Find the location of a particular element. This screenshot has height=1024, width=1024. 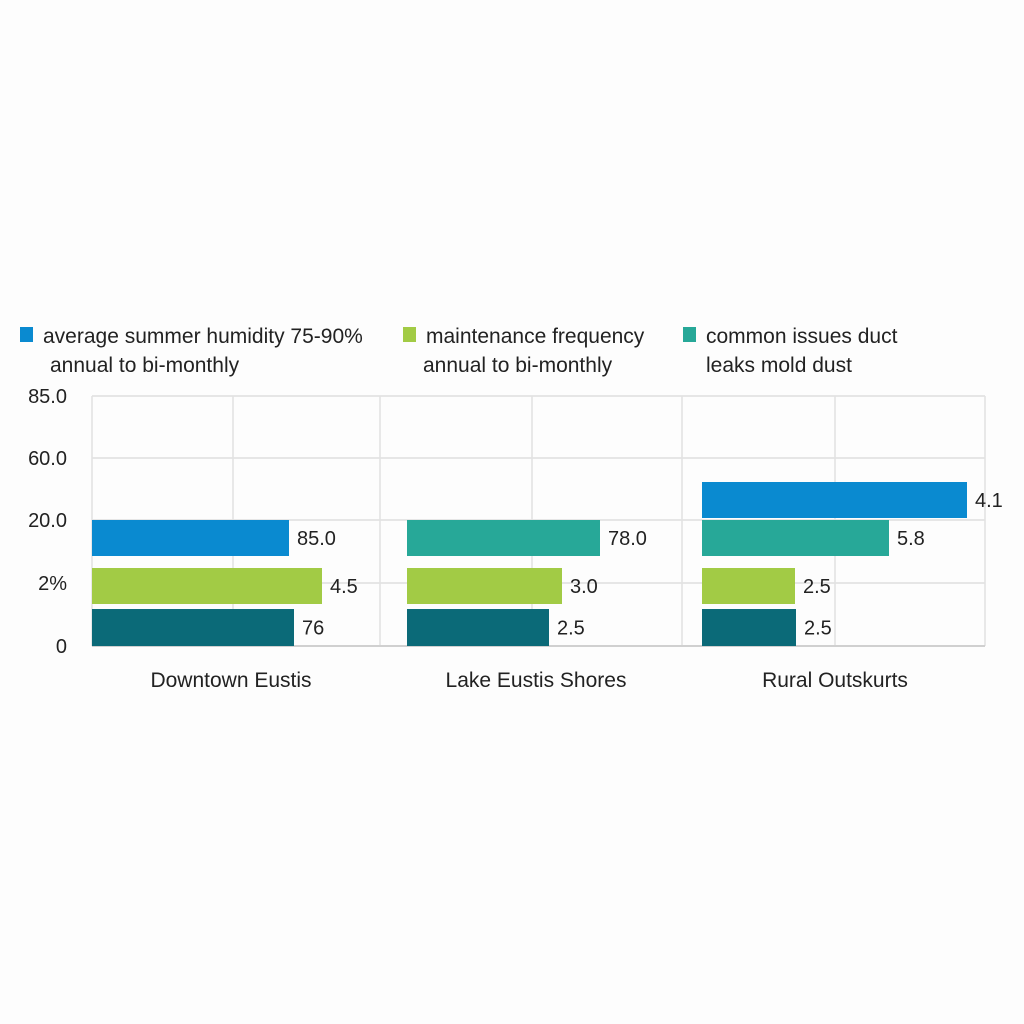

x-category-label: Downtown Eustis is located at coordinates (230, 680).